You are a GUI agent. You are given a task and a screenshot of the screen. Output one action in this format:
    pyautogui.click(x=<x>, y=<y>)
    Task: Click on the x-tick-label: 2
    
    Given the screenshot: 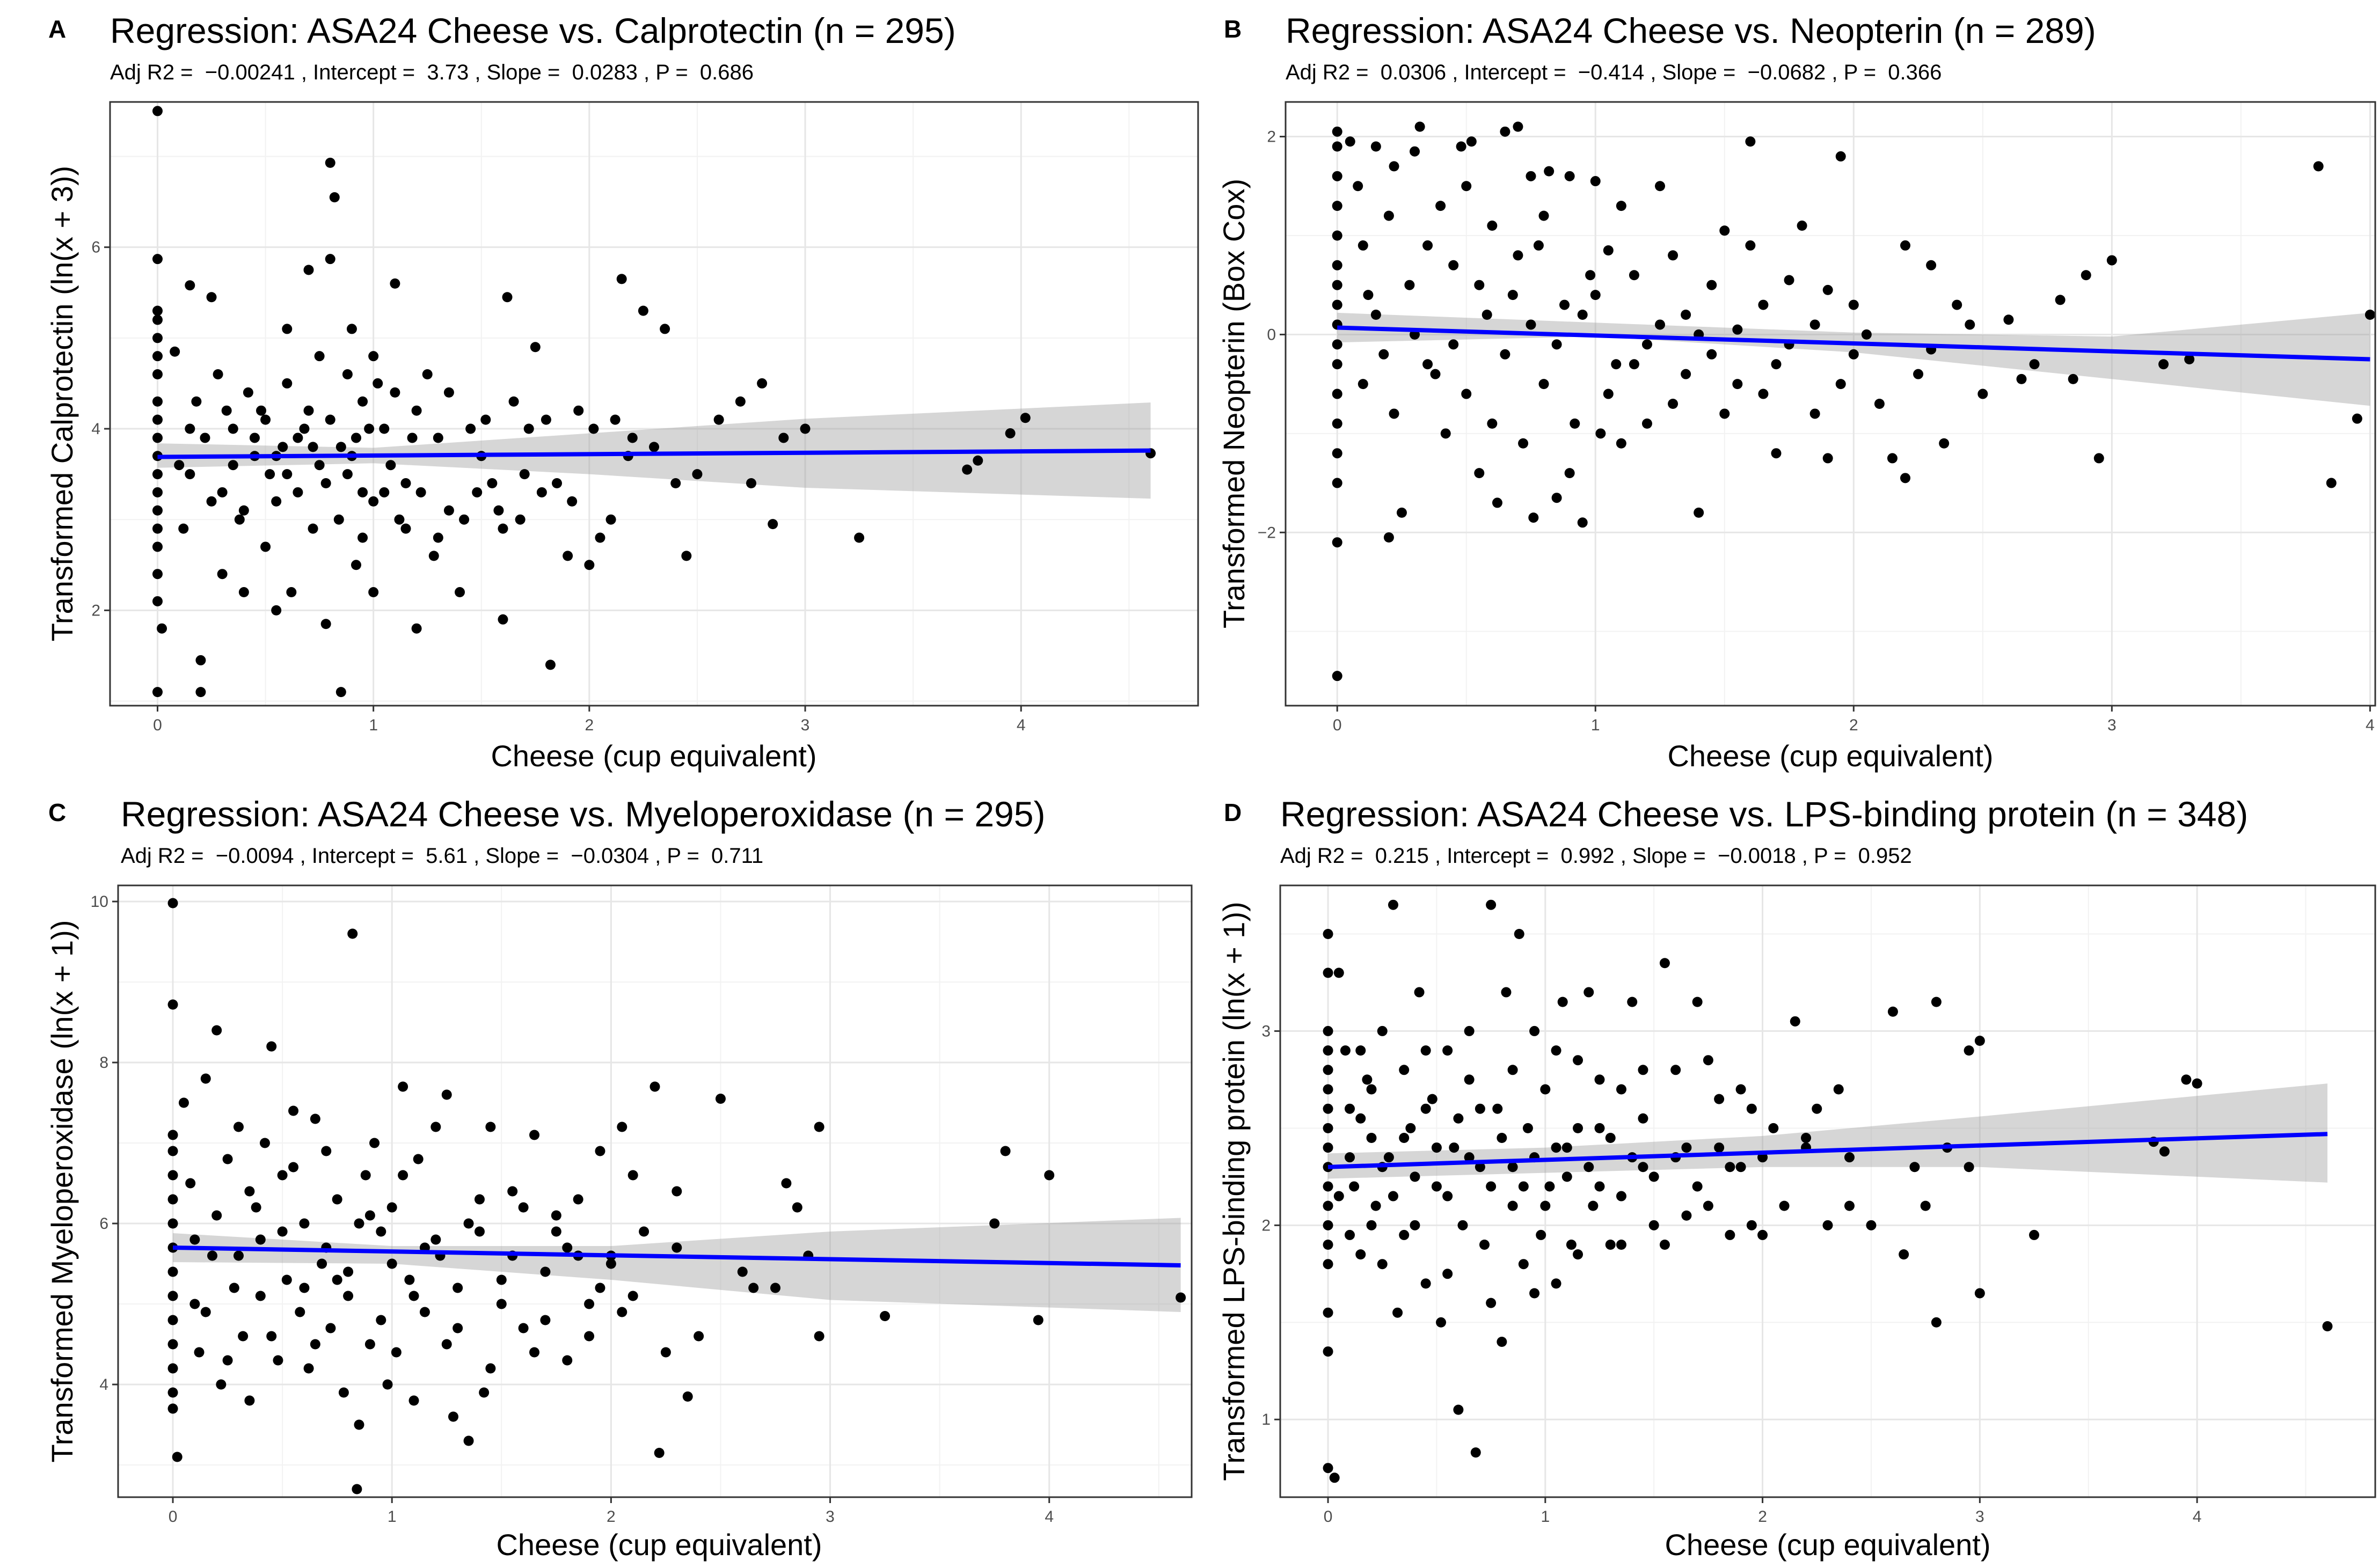 What is the action you would take?
    pyautogui.click(x=589, y=725)
    